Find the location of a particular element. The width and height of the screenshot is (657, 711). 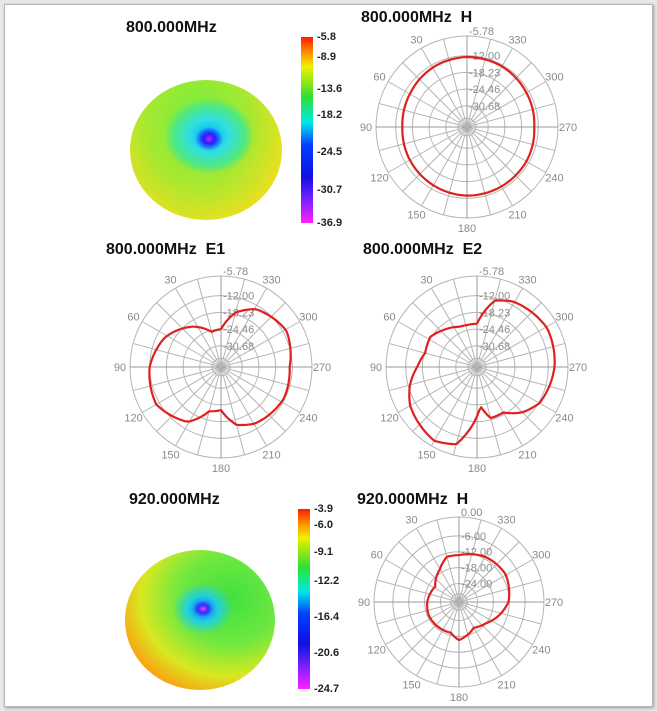

colorbar-label: -18.2 is located at coordinates (330, 115).